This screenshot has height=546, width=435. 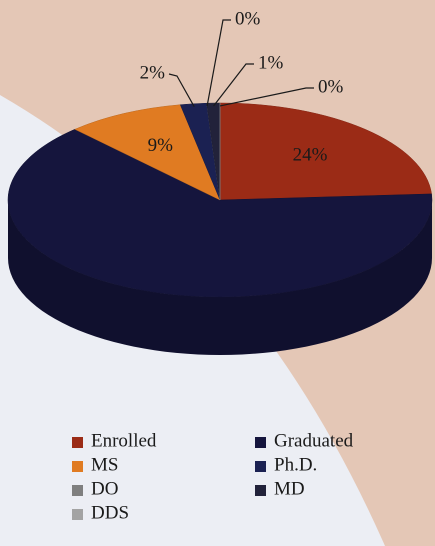 What do you see at coordinates (104, 488) in the screenshot?
I see `legend-label: DO` at bounding box center [104, 488].